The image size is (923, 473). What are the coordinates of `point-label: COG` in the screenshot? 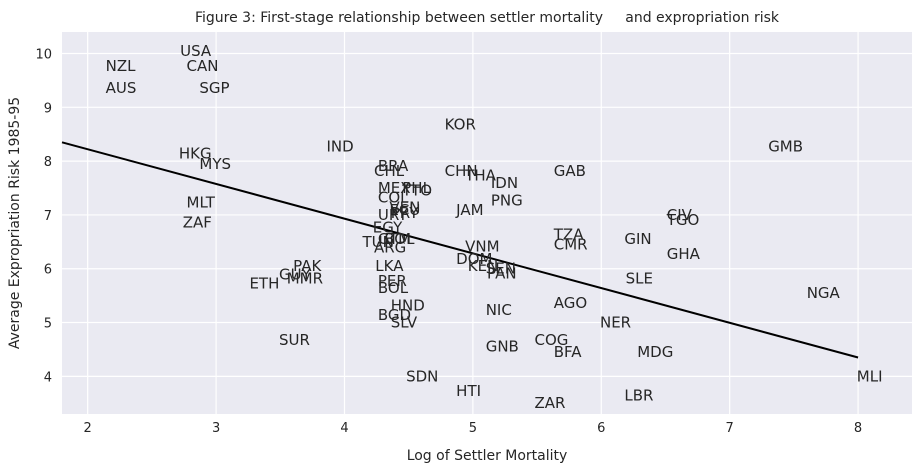 It's located at (552, 340).